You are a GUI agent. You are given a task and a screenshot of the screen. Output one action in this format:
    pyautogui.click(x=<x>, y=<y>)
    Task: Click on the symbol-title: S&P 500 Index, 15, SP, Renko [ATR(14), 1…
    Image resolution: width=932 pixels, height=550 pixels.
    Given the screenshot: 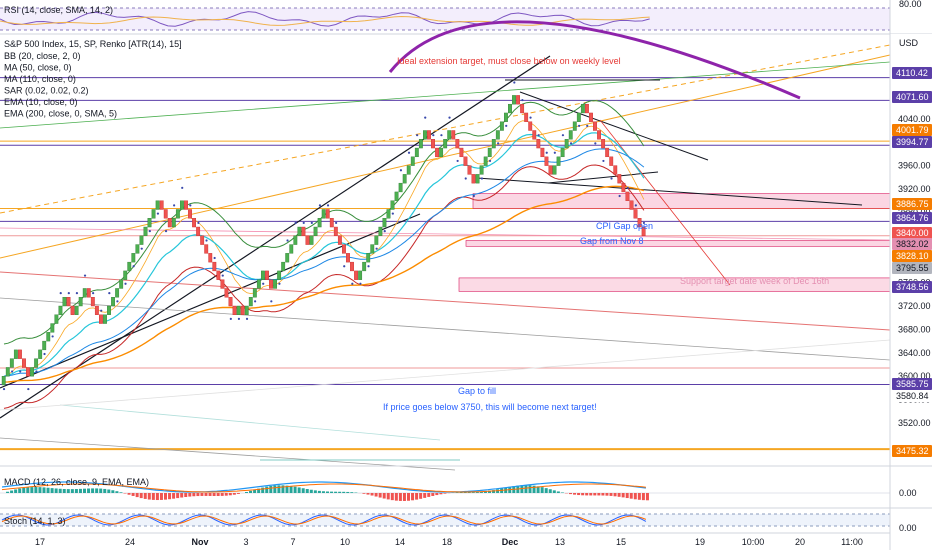 What is the action you would take?
    pyautogui.click(x=93, y=44)
    